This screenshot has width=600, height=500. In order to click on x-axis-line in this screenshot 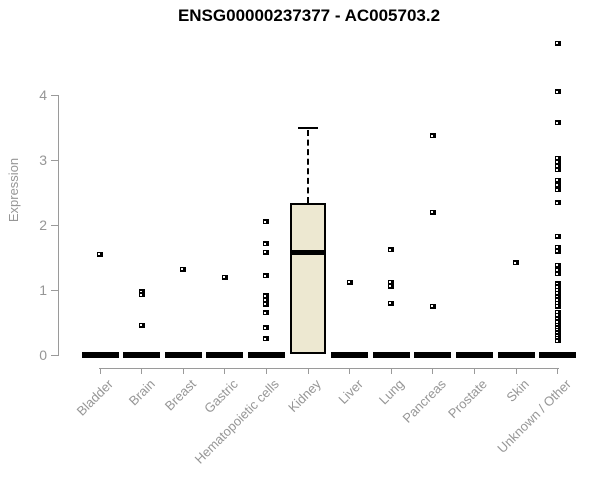, I will do `click(329, 368)`.